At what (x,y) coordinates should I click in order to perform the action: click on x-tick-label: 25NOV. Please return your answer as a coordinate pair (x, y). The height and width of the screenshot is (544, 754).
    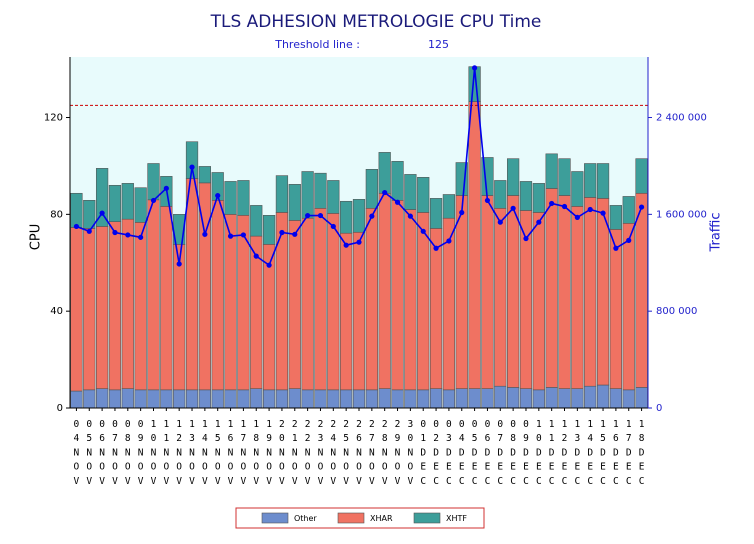
    Looking at the image, I should click on (346, 454).